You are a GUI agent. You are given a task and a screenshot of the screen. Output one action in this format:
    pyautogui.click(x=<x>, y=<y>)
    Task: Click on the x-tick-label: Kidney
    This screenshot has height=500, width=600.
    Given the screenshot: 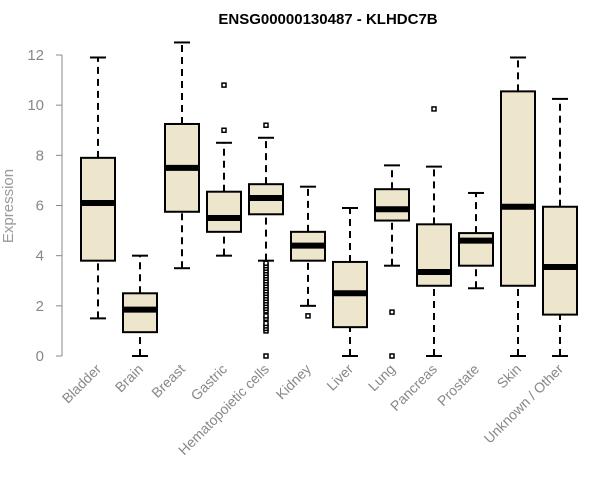 What is the action you would take?
    pyautogui.click(x=294, y=382)
    